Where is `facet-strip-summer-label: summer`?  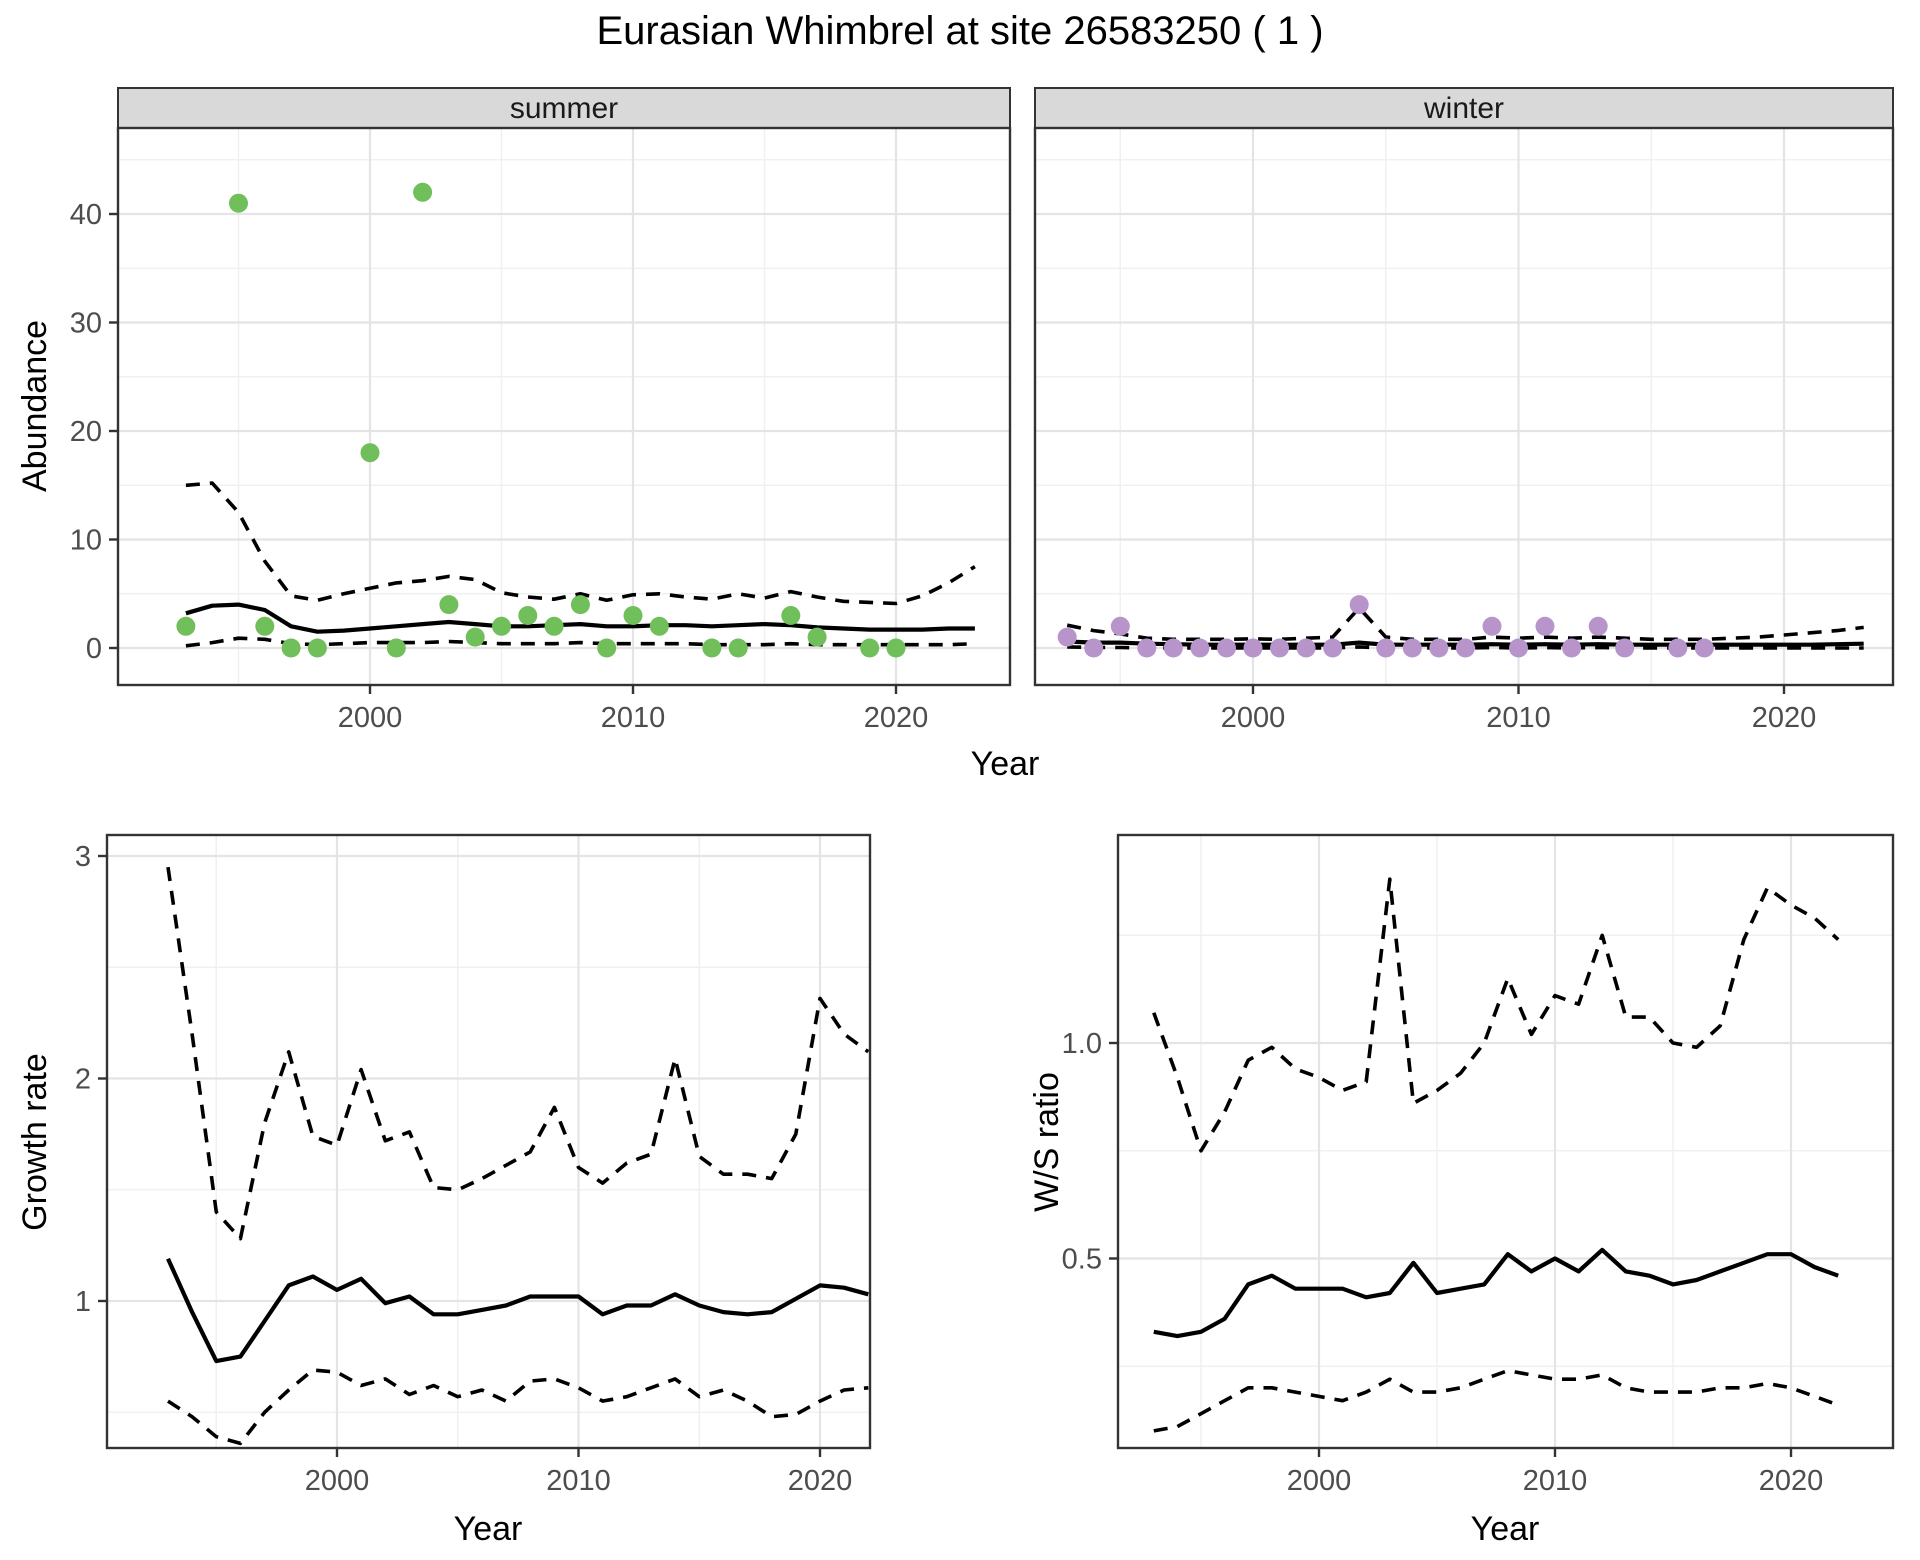
facet-strip-summer-label: summer is located at coordinates (564, 108).